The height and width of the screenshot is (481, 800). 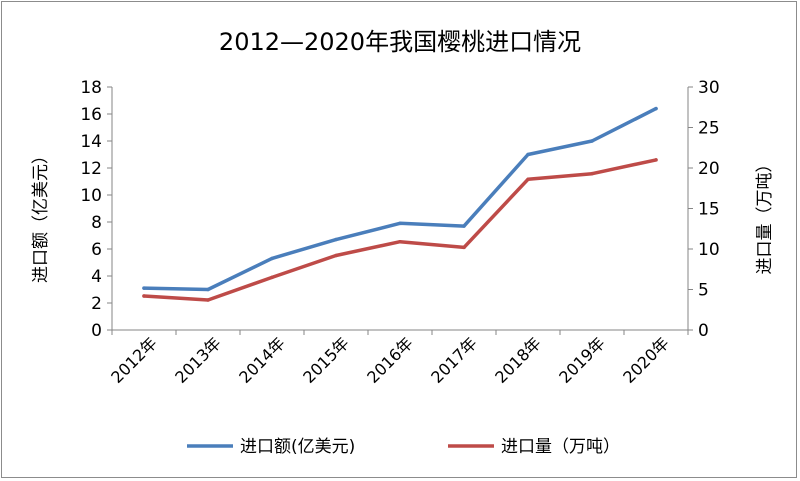 I want to click on y-tick-label-left: 8, so click(x=96, y=223).